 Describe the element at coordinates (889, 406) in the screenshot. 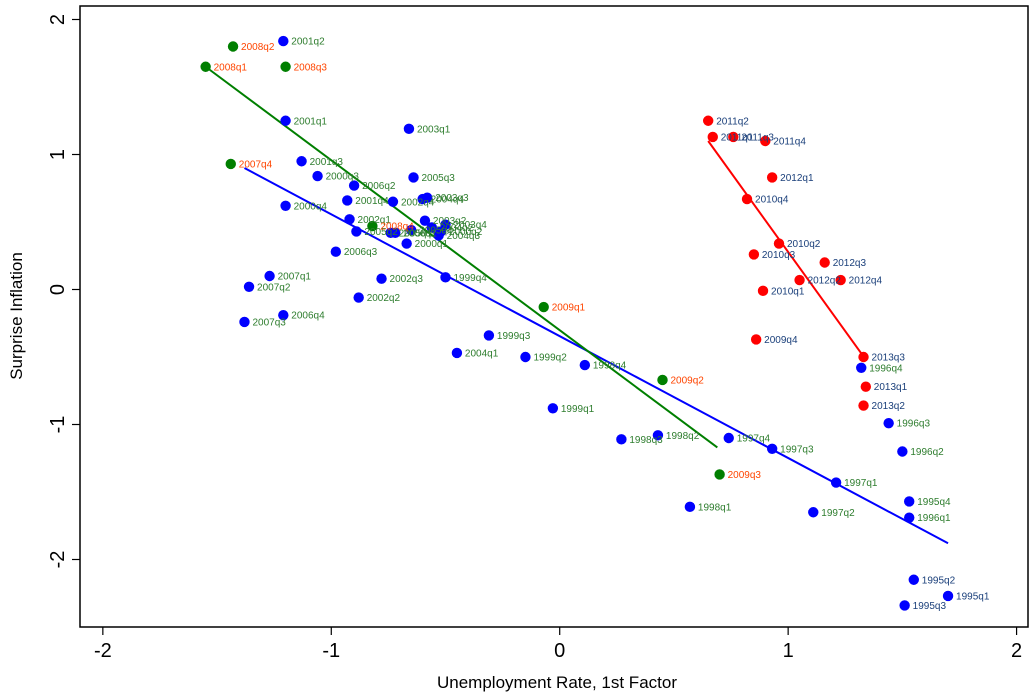

I see `point-label-2013q2: 2013q2` at that location.